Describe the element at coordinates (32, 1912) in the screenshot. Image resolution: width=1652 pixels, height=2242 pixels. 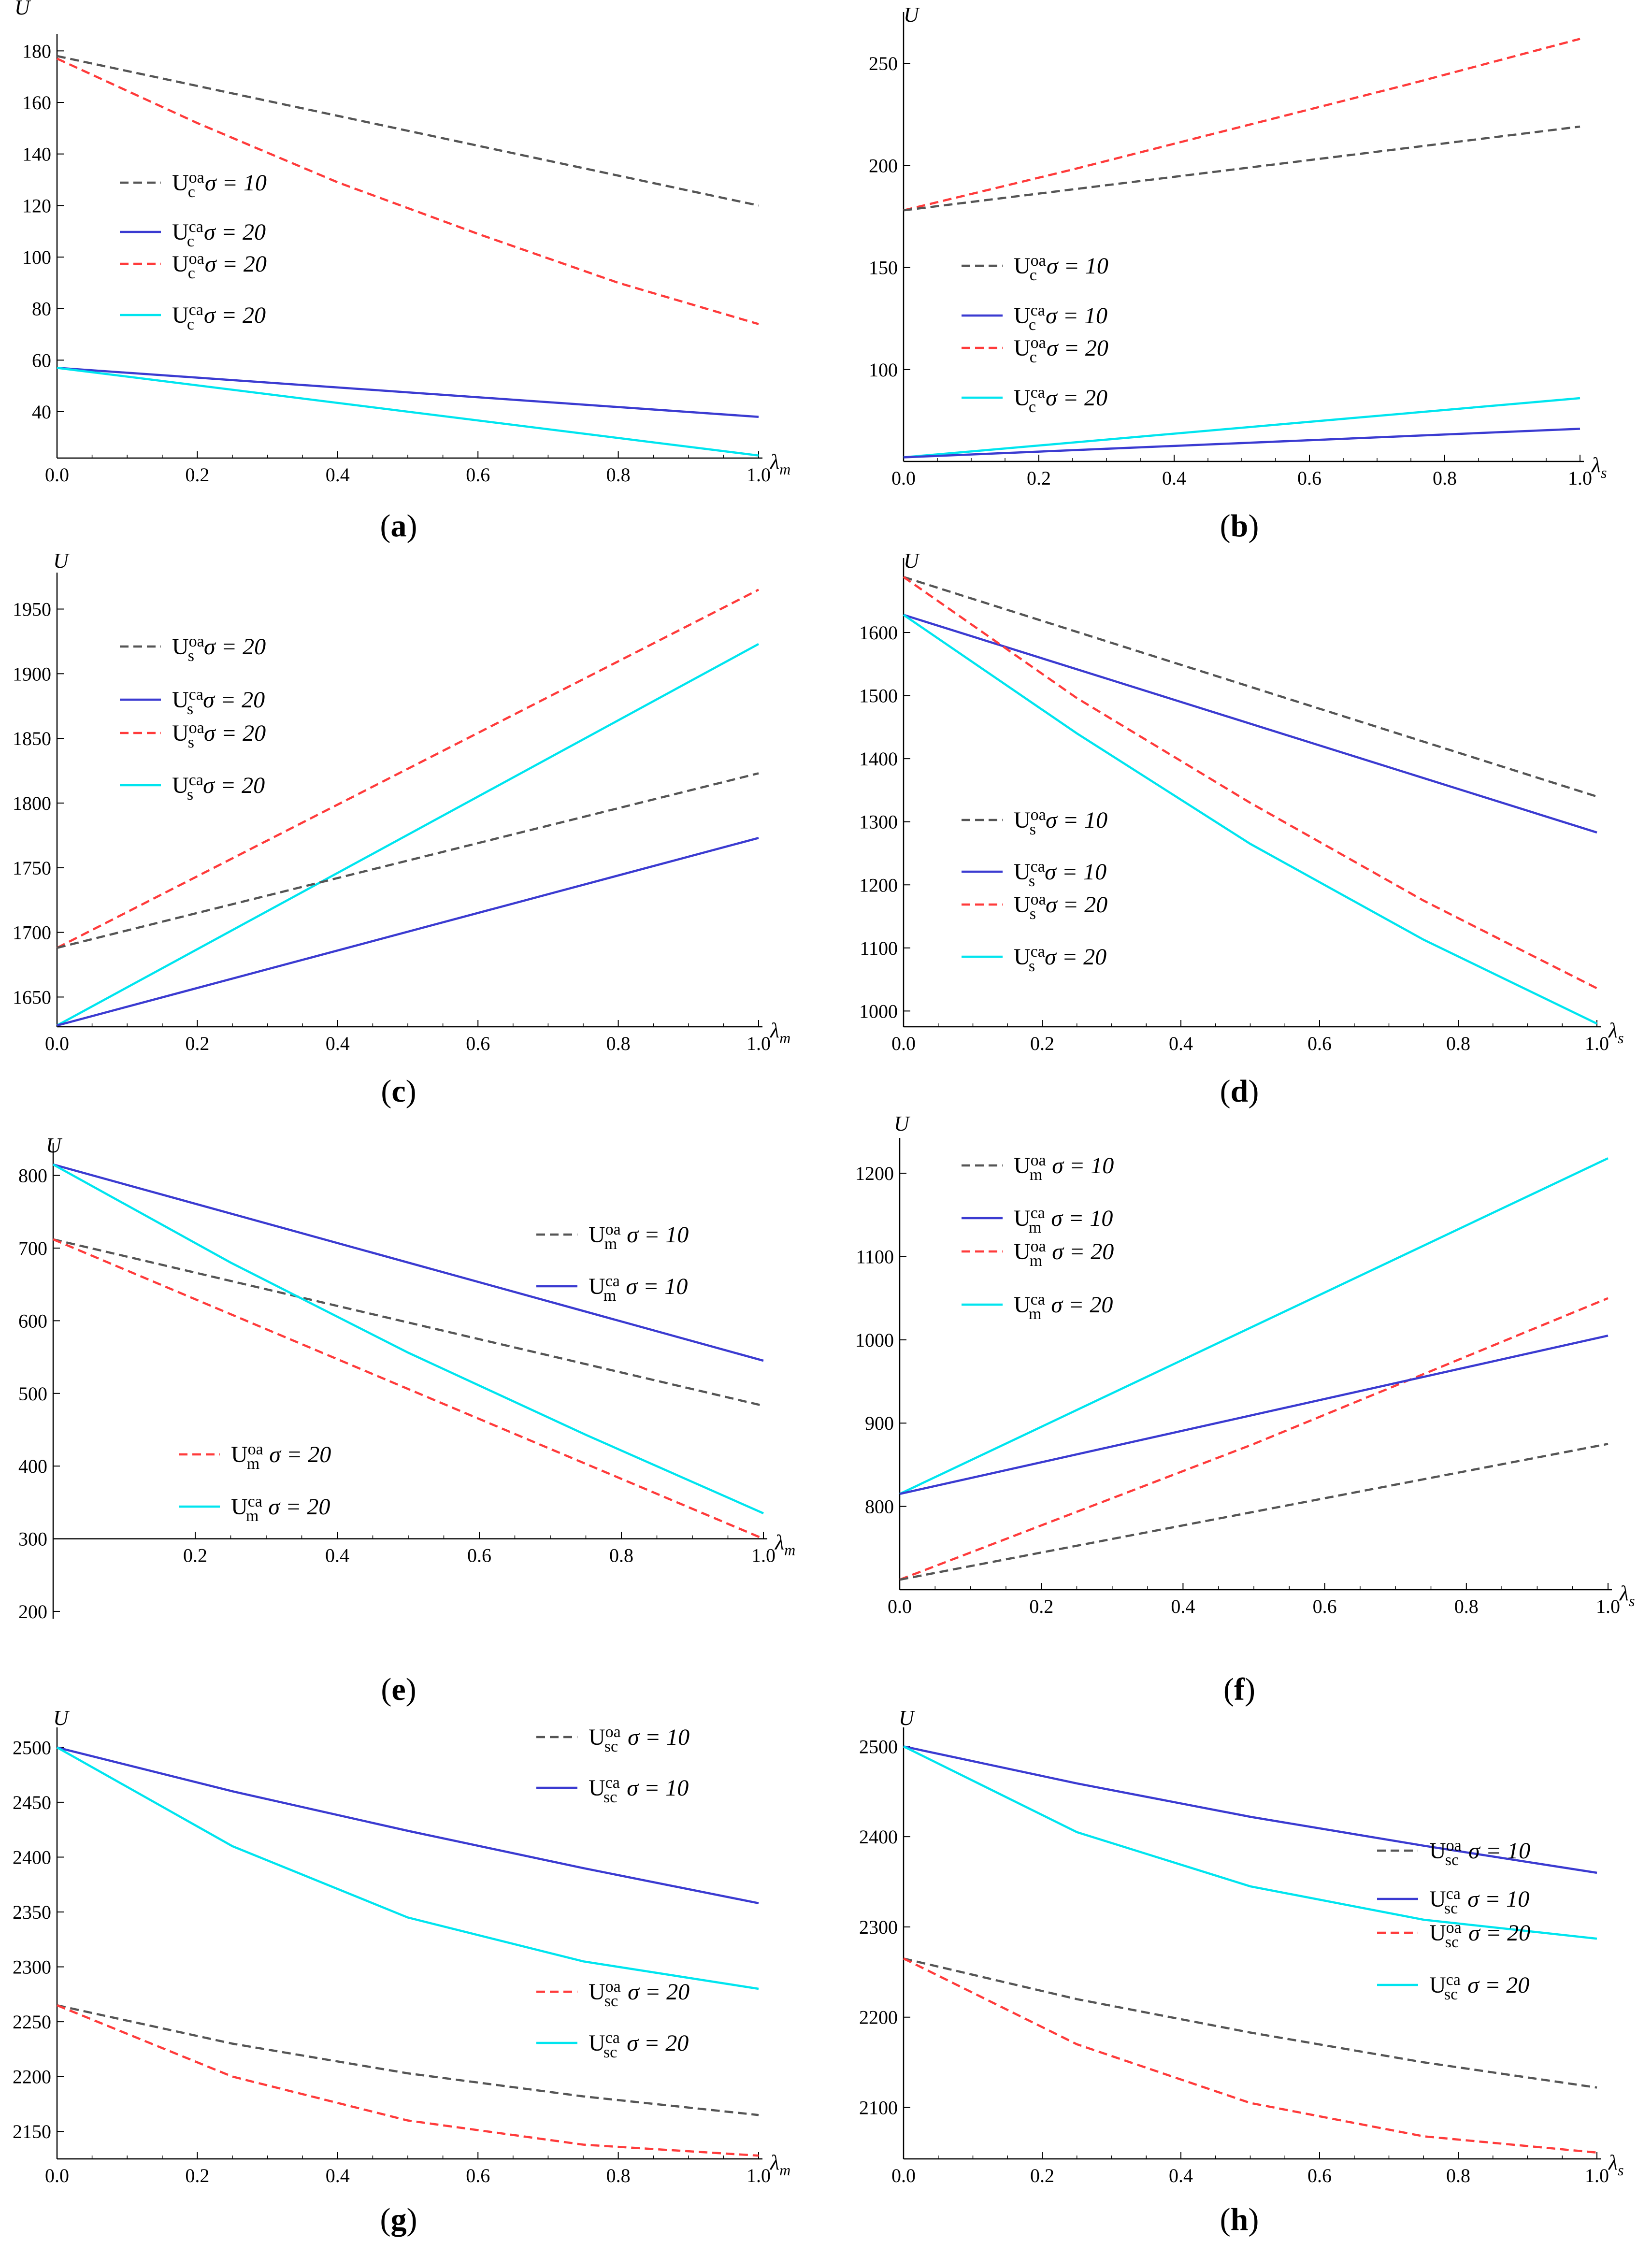
I see `y-tick-label: 2350` at that location.